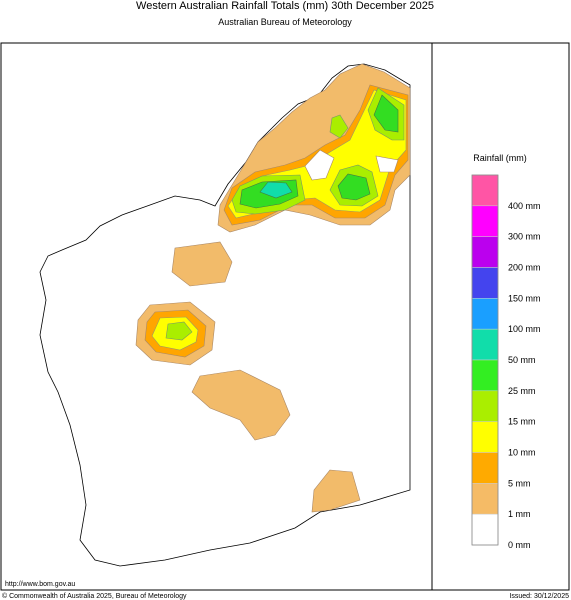 The image size is (571, 600). I want to click on legend-label: 200 mm, so click(524, 268).